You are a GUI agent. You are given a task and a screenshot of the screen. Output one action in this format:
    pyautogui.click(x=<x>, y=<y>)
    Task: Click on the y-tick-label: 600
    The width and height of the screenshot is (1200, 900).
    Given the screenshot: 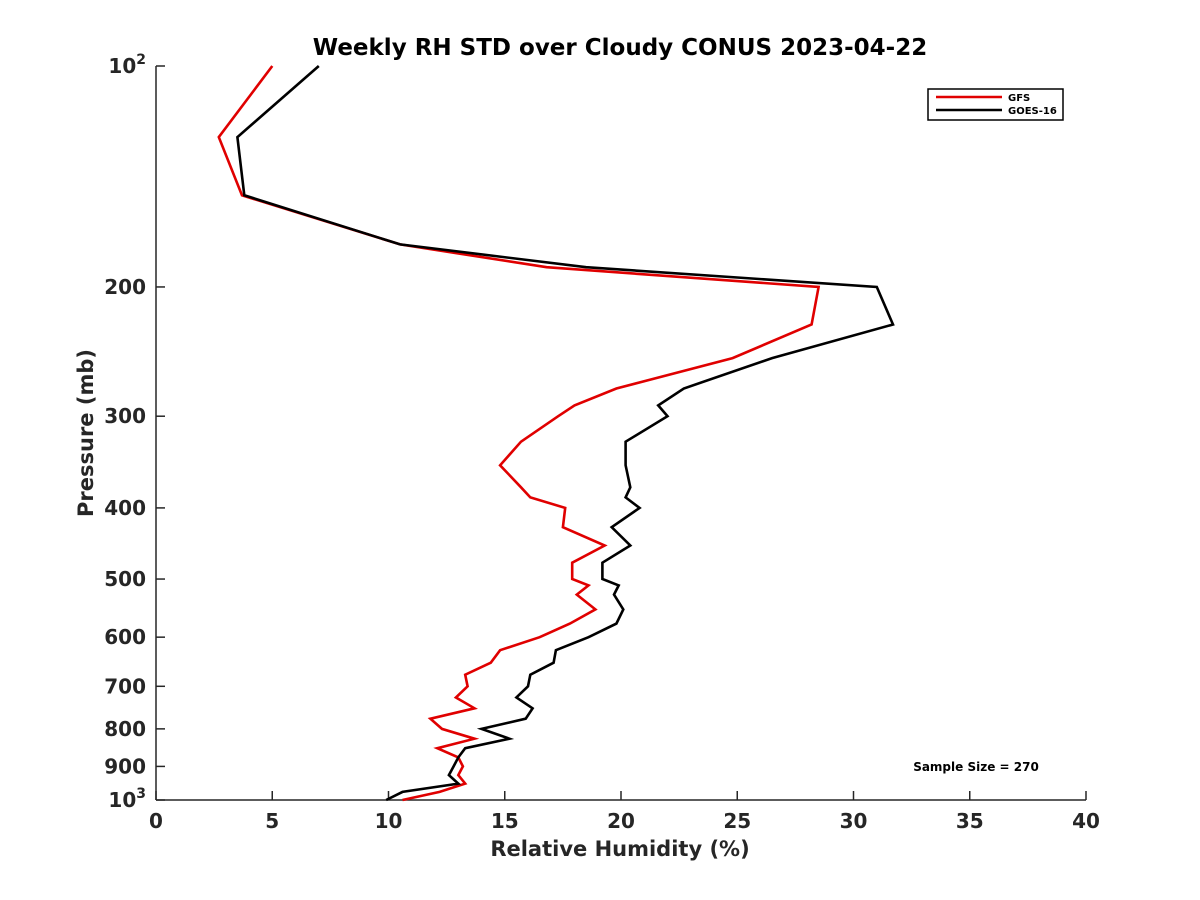 What is the action you would take?
    pyautogui.click(x=125, y=637)
    